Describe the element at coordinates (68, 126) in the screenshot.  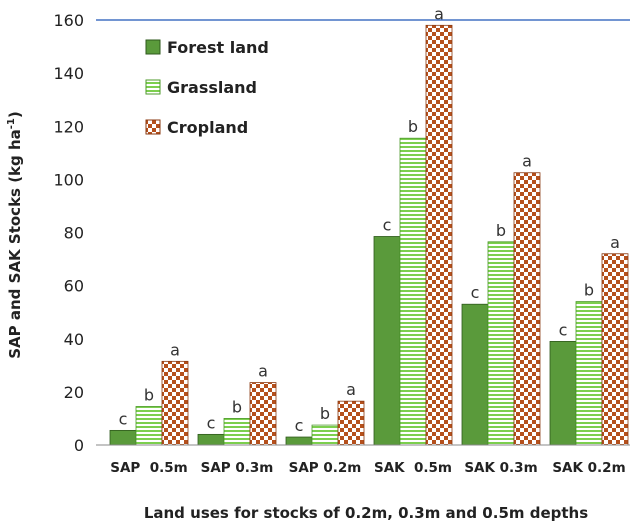
I see `y-tick-label: 120` at that location.